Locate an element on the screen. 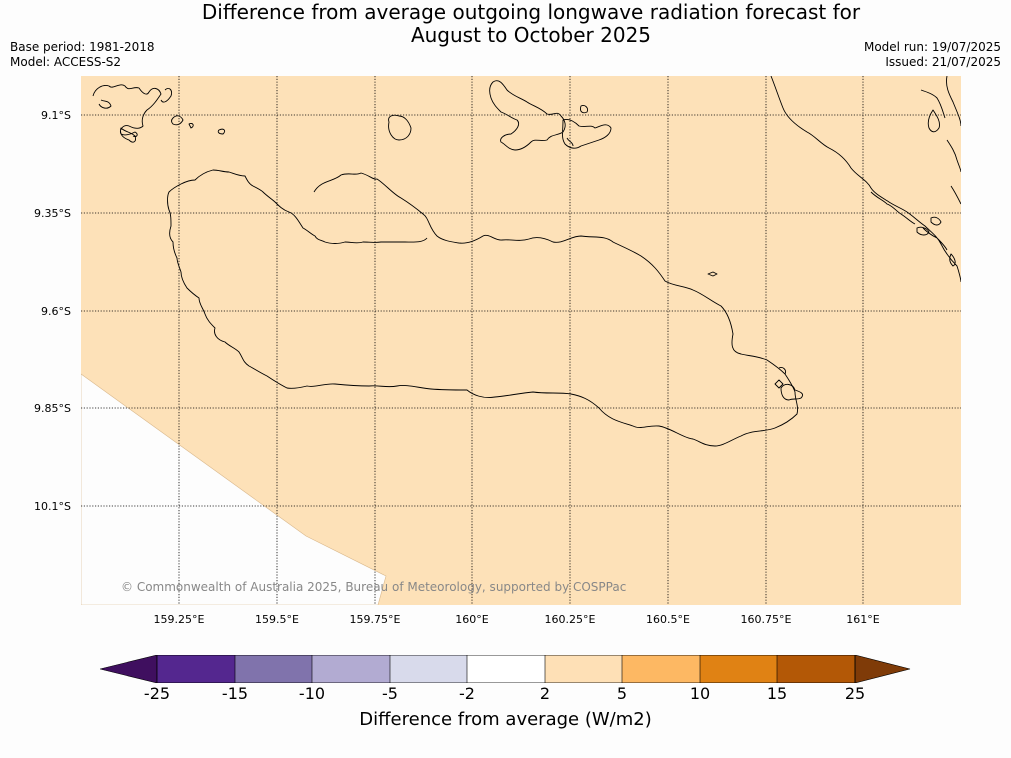  model-name: Model: ACCESS-S2 is located at coordinates (66, 62).